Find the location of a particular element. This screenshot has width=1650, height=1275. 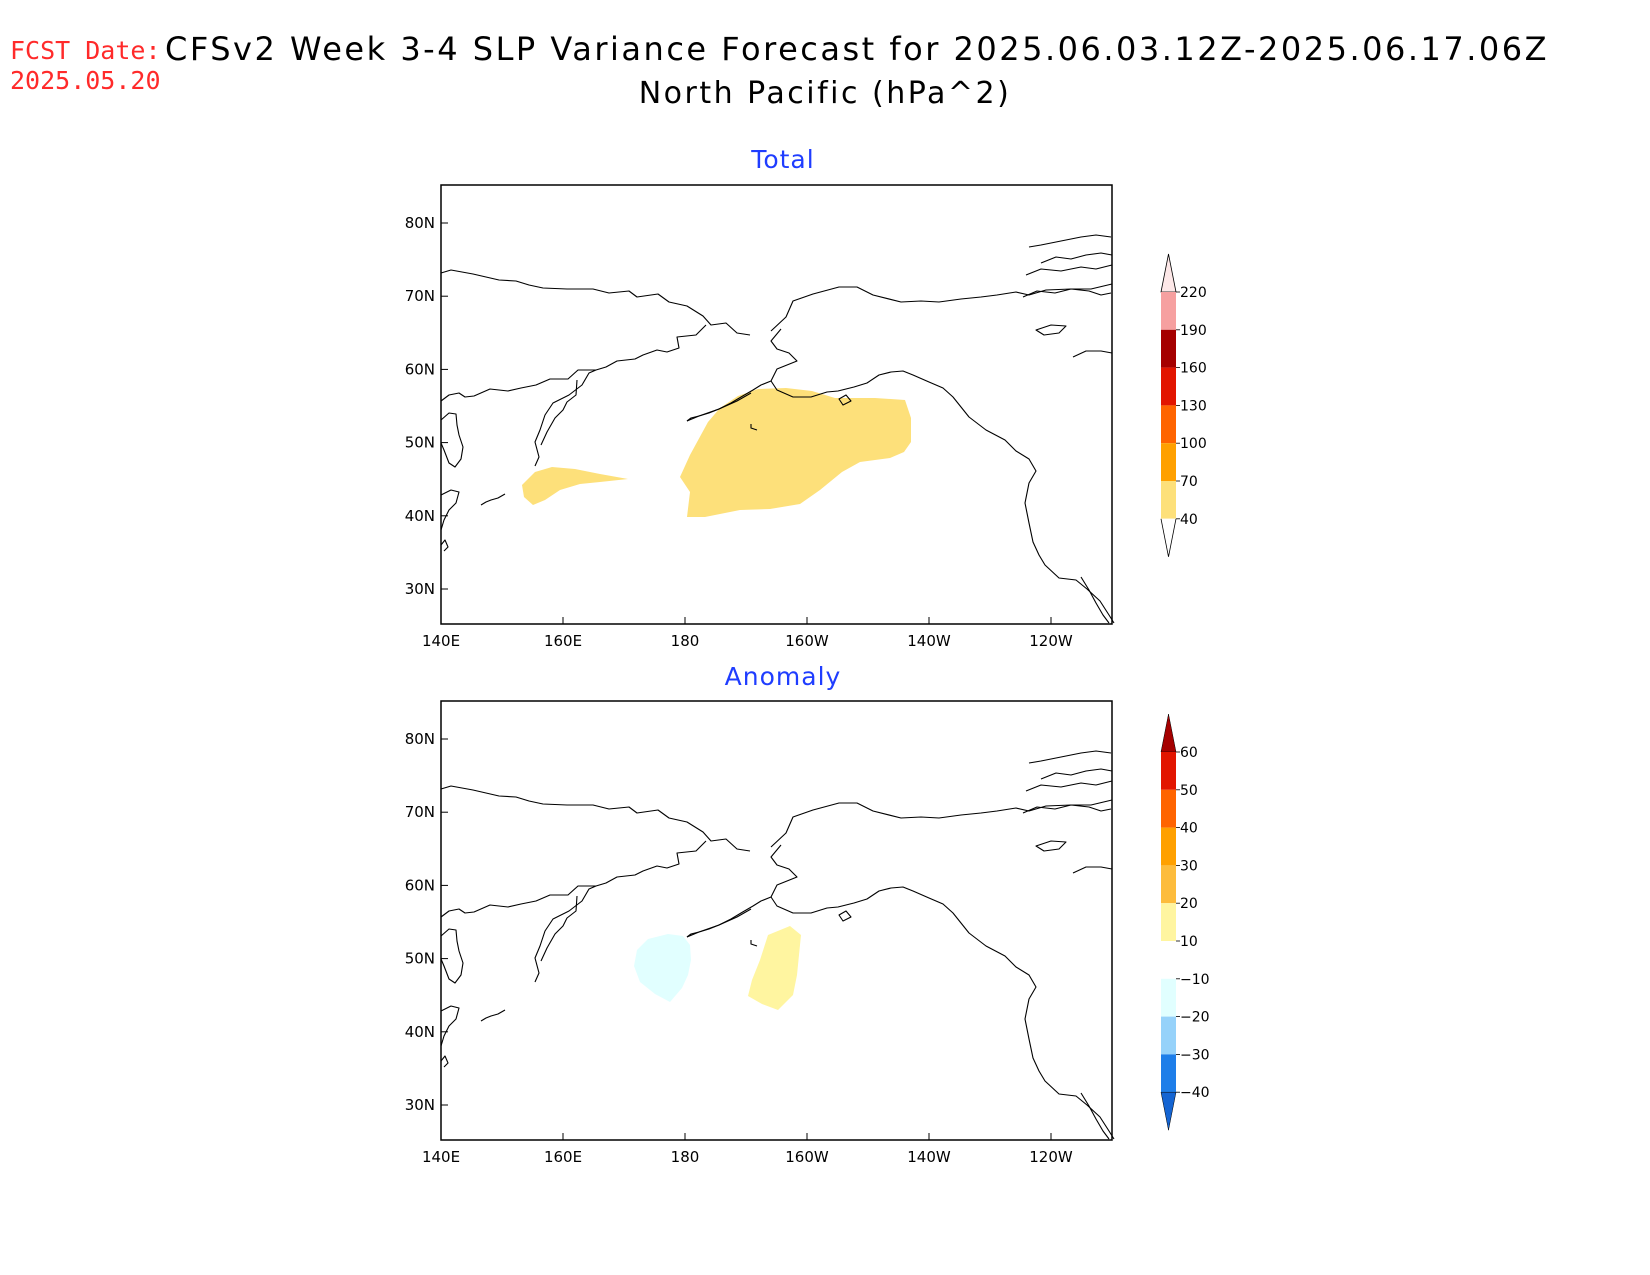

colorbar-anomaly-label: 10 is located at coordinates (1189, 942).